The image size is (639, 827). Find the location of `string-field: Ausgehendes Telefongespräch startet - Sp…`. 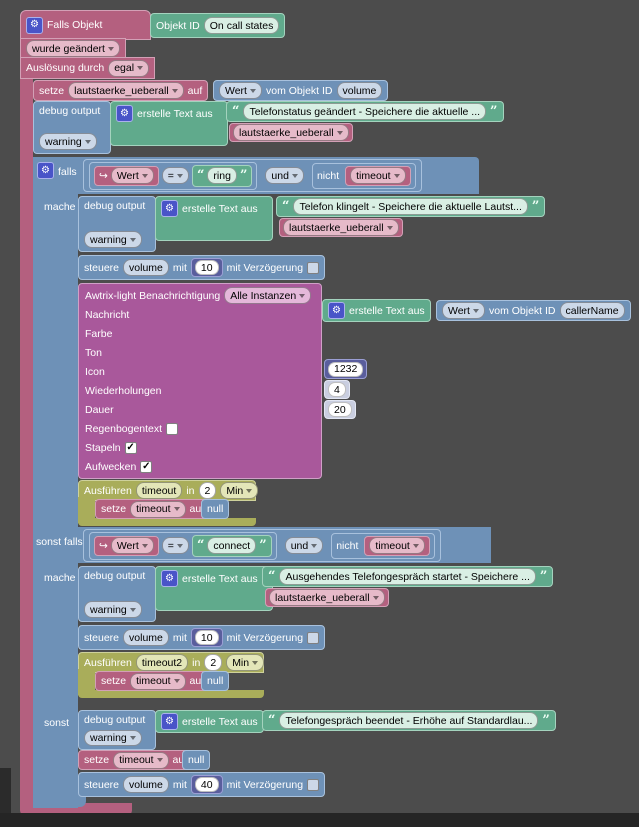

string-field: Ausgehendes Telefongespräch startet - Sp… is located at coordinates (407, 576).